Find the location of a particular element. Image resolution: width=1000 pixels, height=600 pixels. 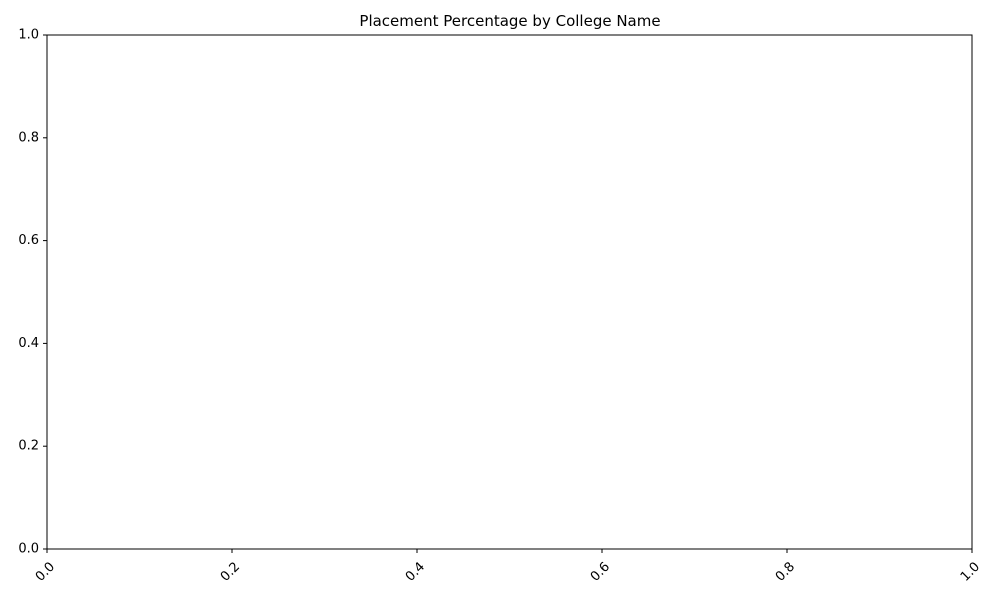

y-tick-label: 0.8 is located at coordinates (28, 137).